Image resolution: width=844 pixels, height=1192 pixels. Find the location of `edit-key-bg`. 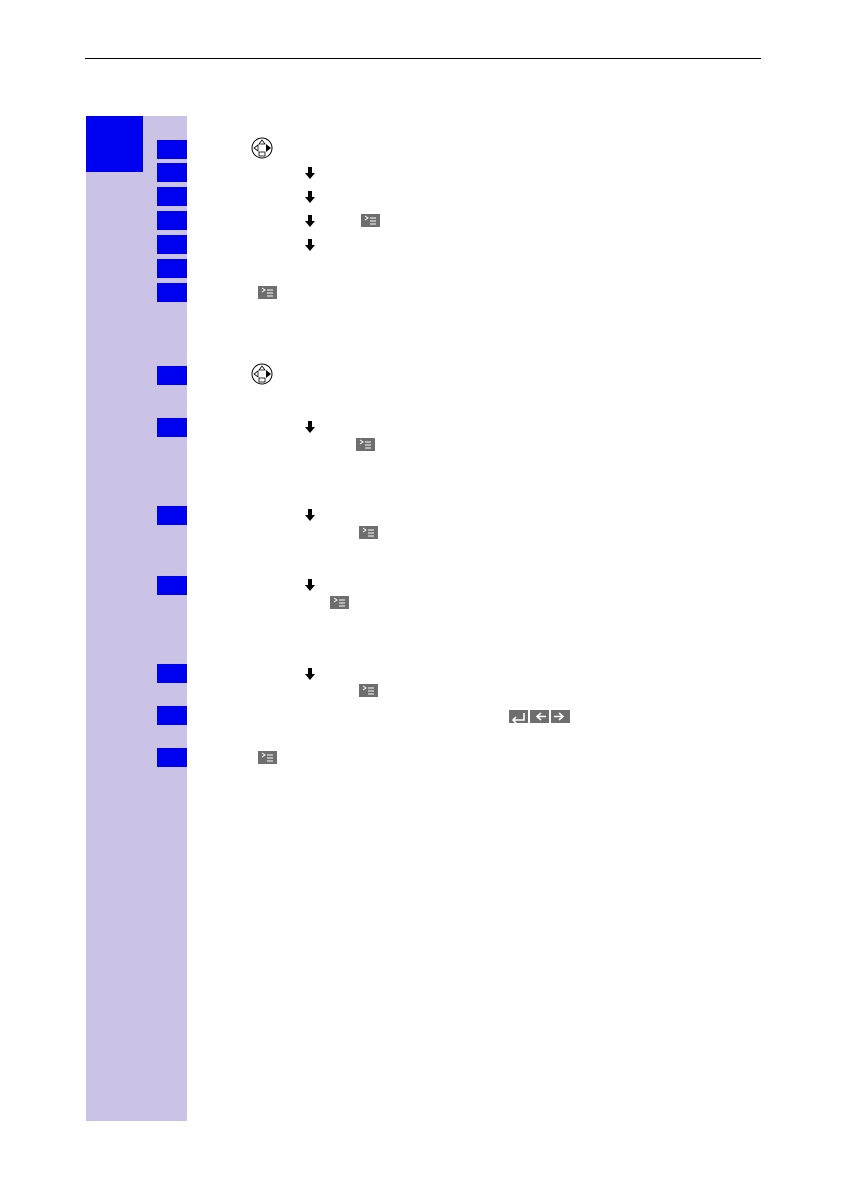

edit-key-bg is located at coordinates (518, 716).